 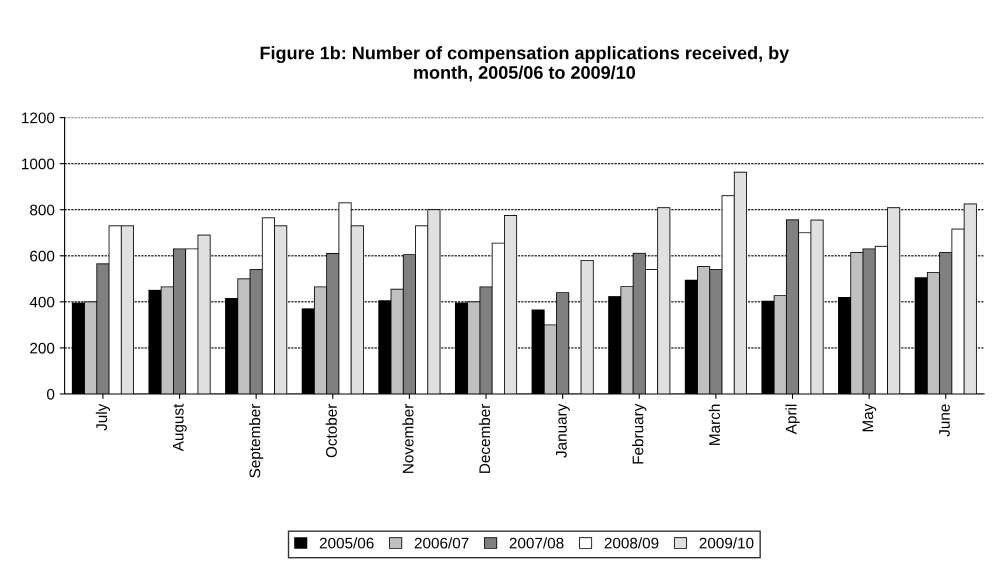 What do you see at coordinates (944, 420) in the screenshot?
I see `x-tick-label: June` at bounding box center [944, 420].